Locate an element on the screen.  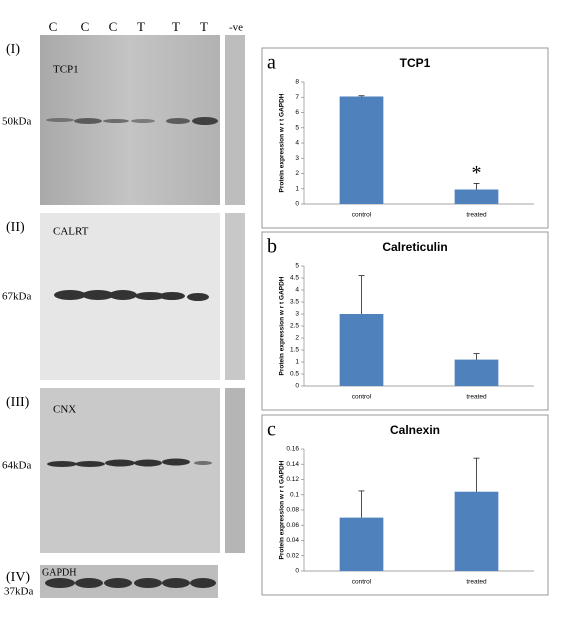
y-tick-label: 4.5 is located at coordinates (294, 278).